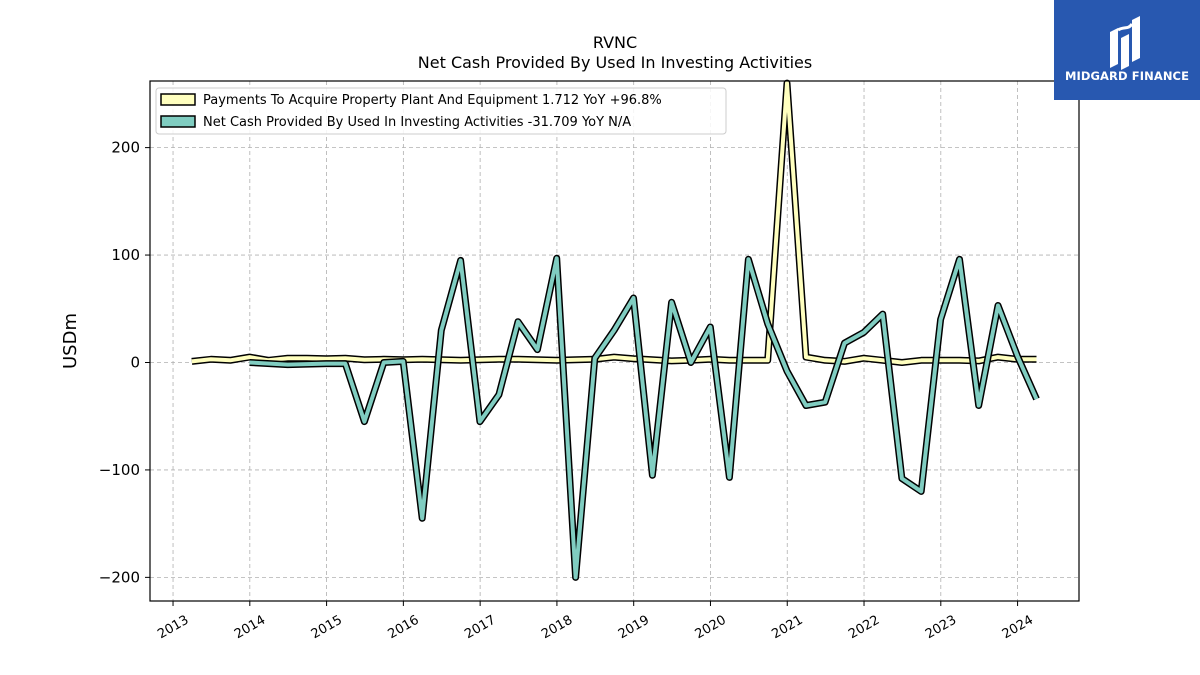  What do you see at coordinates (178, 121) in the screenshot?
I see `legend-swatch-net-cash-investing` at bounding box center [178, 121].